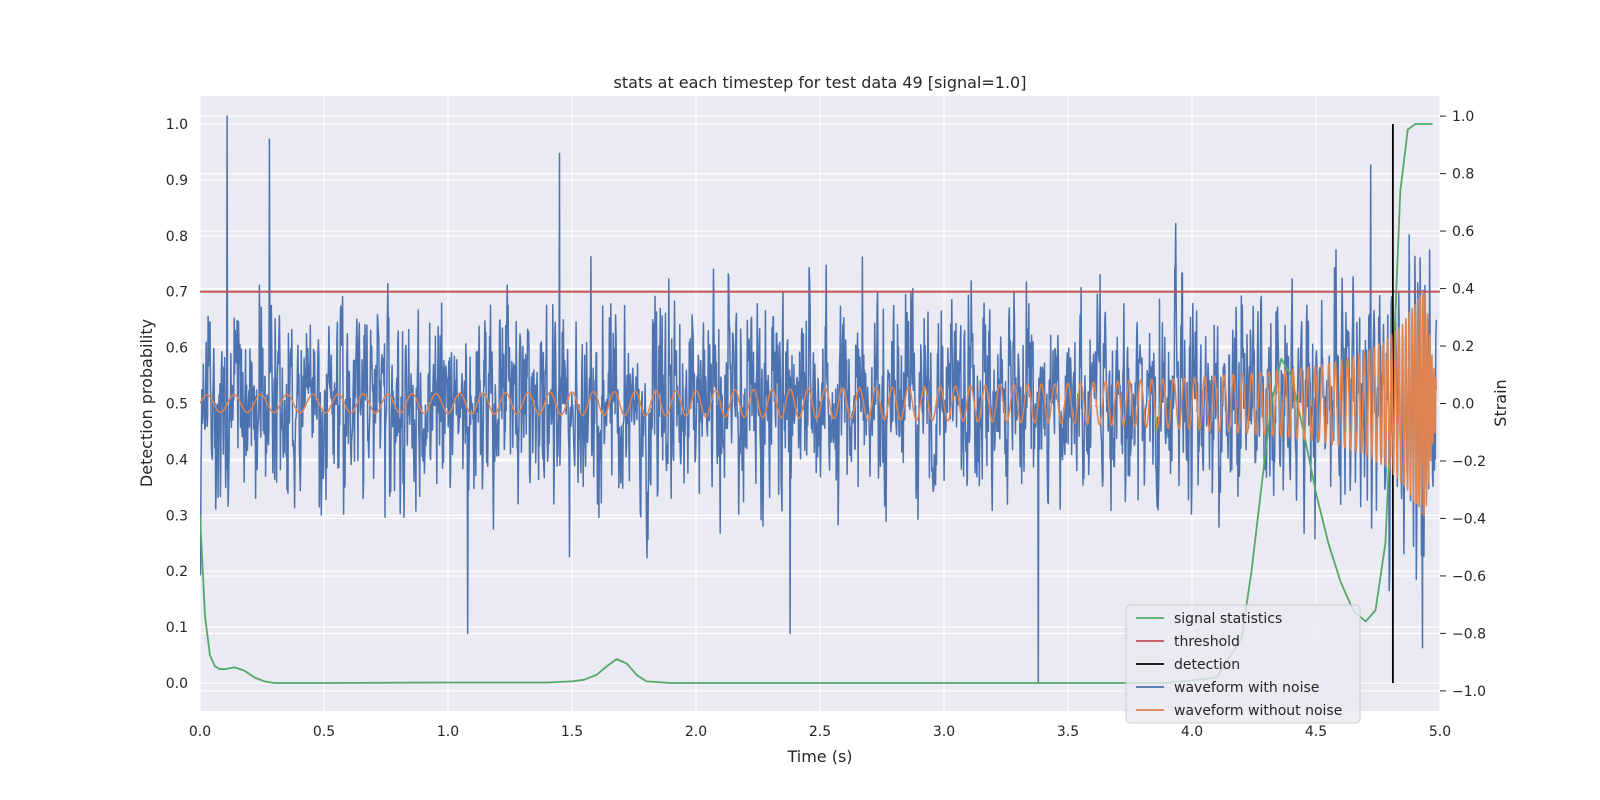  Describe the element at coordinates (1440, 732) in the screenshot. I see `x-tick-label: 5.0` at that location.